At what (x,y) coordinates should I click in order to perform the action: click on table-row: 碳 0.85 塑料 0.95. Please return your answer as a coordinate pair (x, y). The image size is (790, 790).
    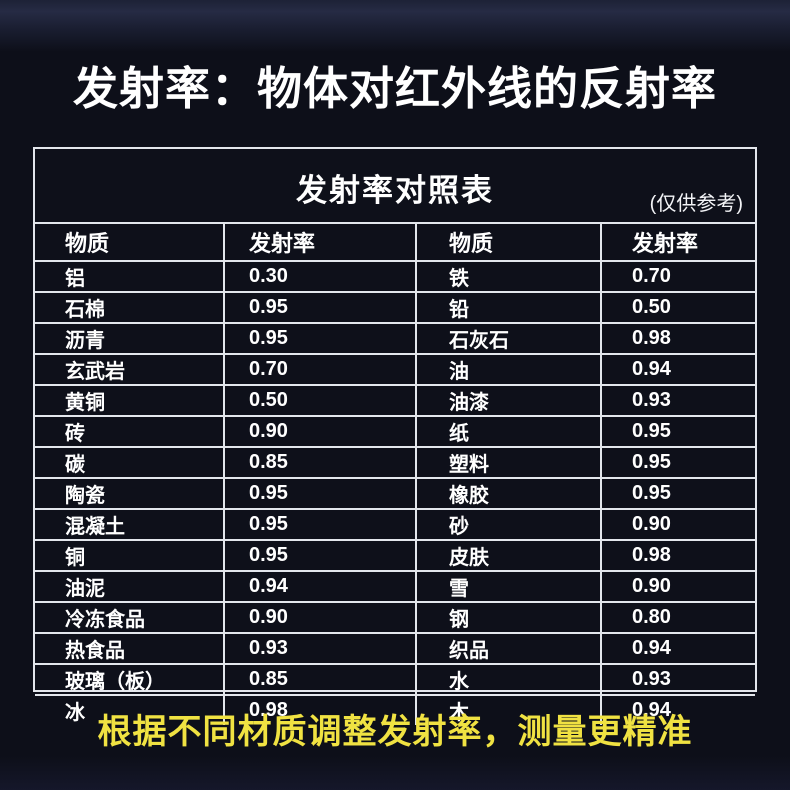
    Looking at the image, I should click on (395, 463).